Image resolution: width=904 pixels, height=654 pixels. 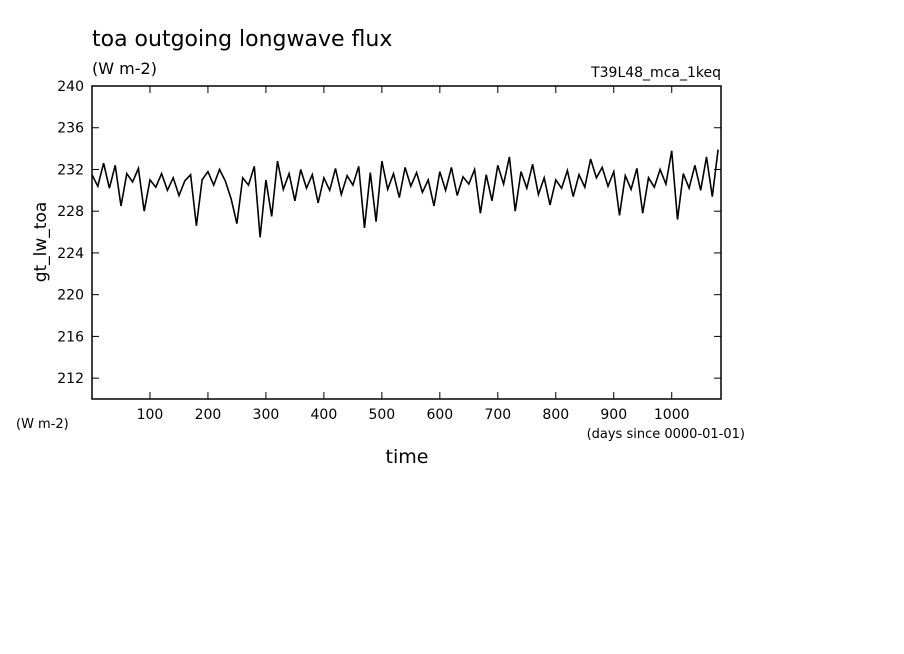 What do you see at coordinates (666, 434) in the screenshot?
I see `x-unit-label: (days since 0000-01-01)` at bounding box center [666, 434].